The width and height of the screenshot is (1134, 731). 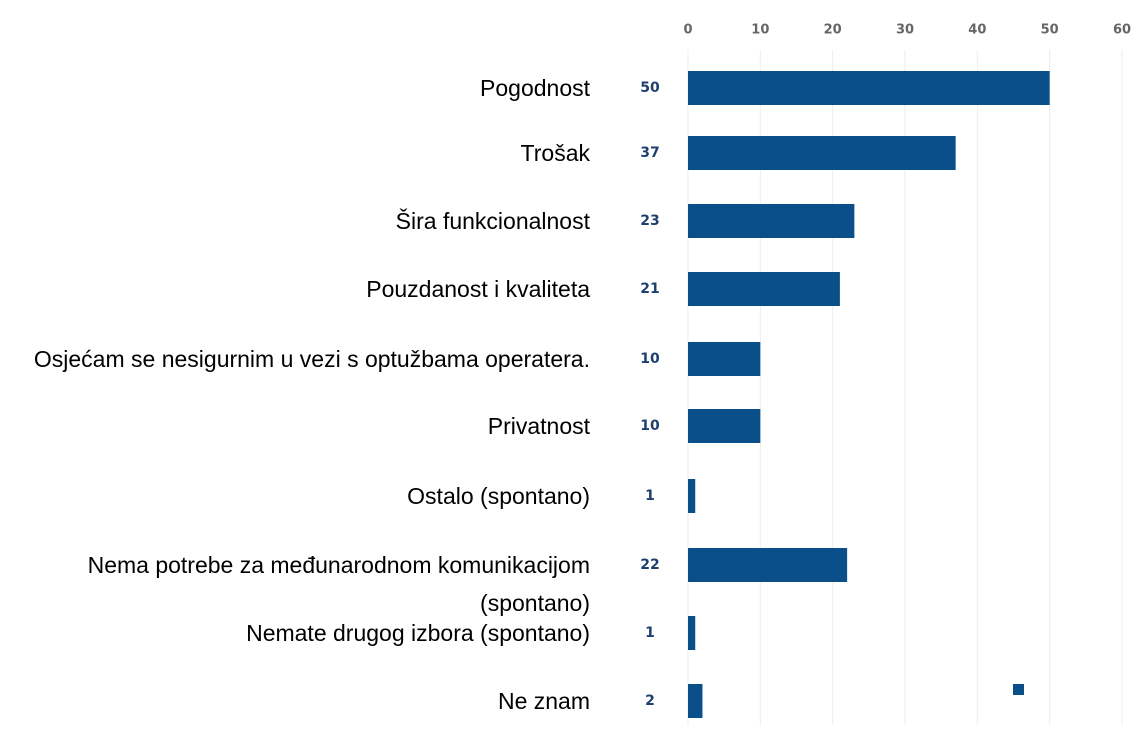 I want to click on x-tick-label: 60, so click(x=1122, y=30).